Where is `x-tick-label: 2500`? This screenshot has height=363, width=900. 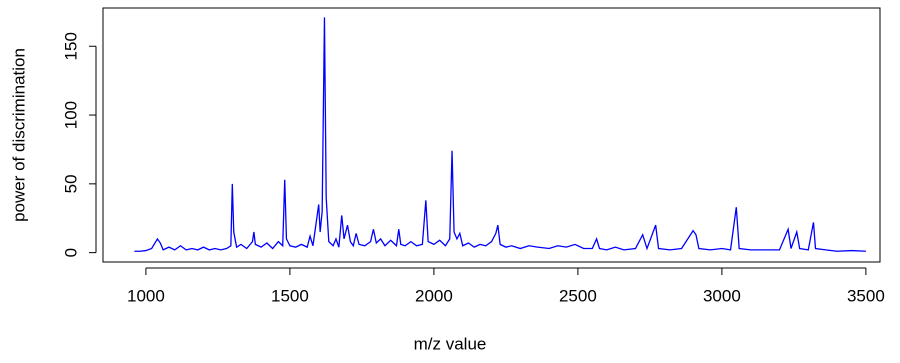
x-tick-label: 2500 is located at coordinates (578, 295).